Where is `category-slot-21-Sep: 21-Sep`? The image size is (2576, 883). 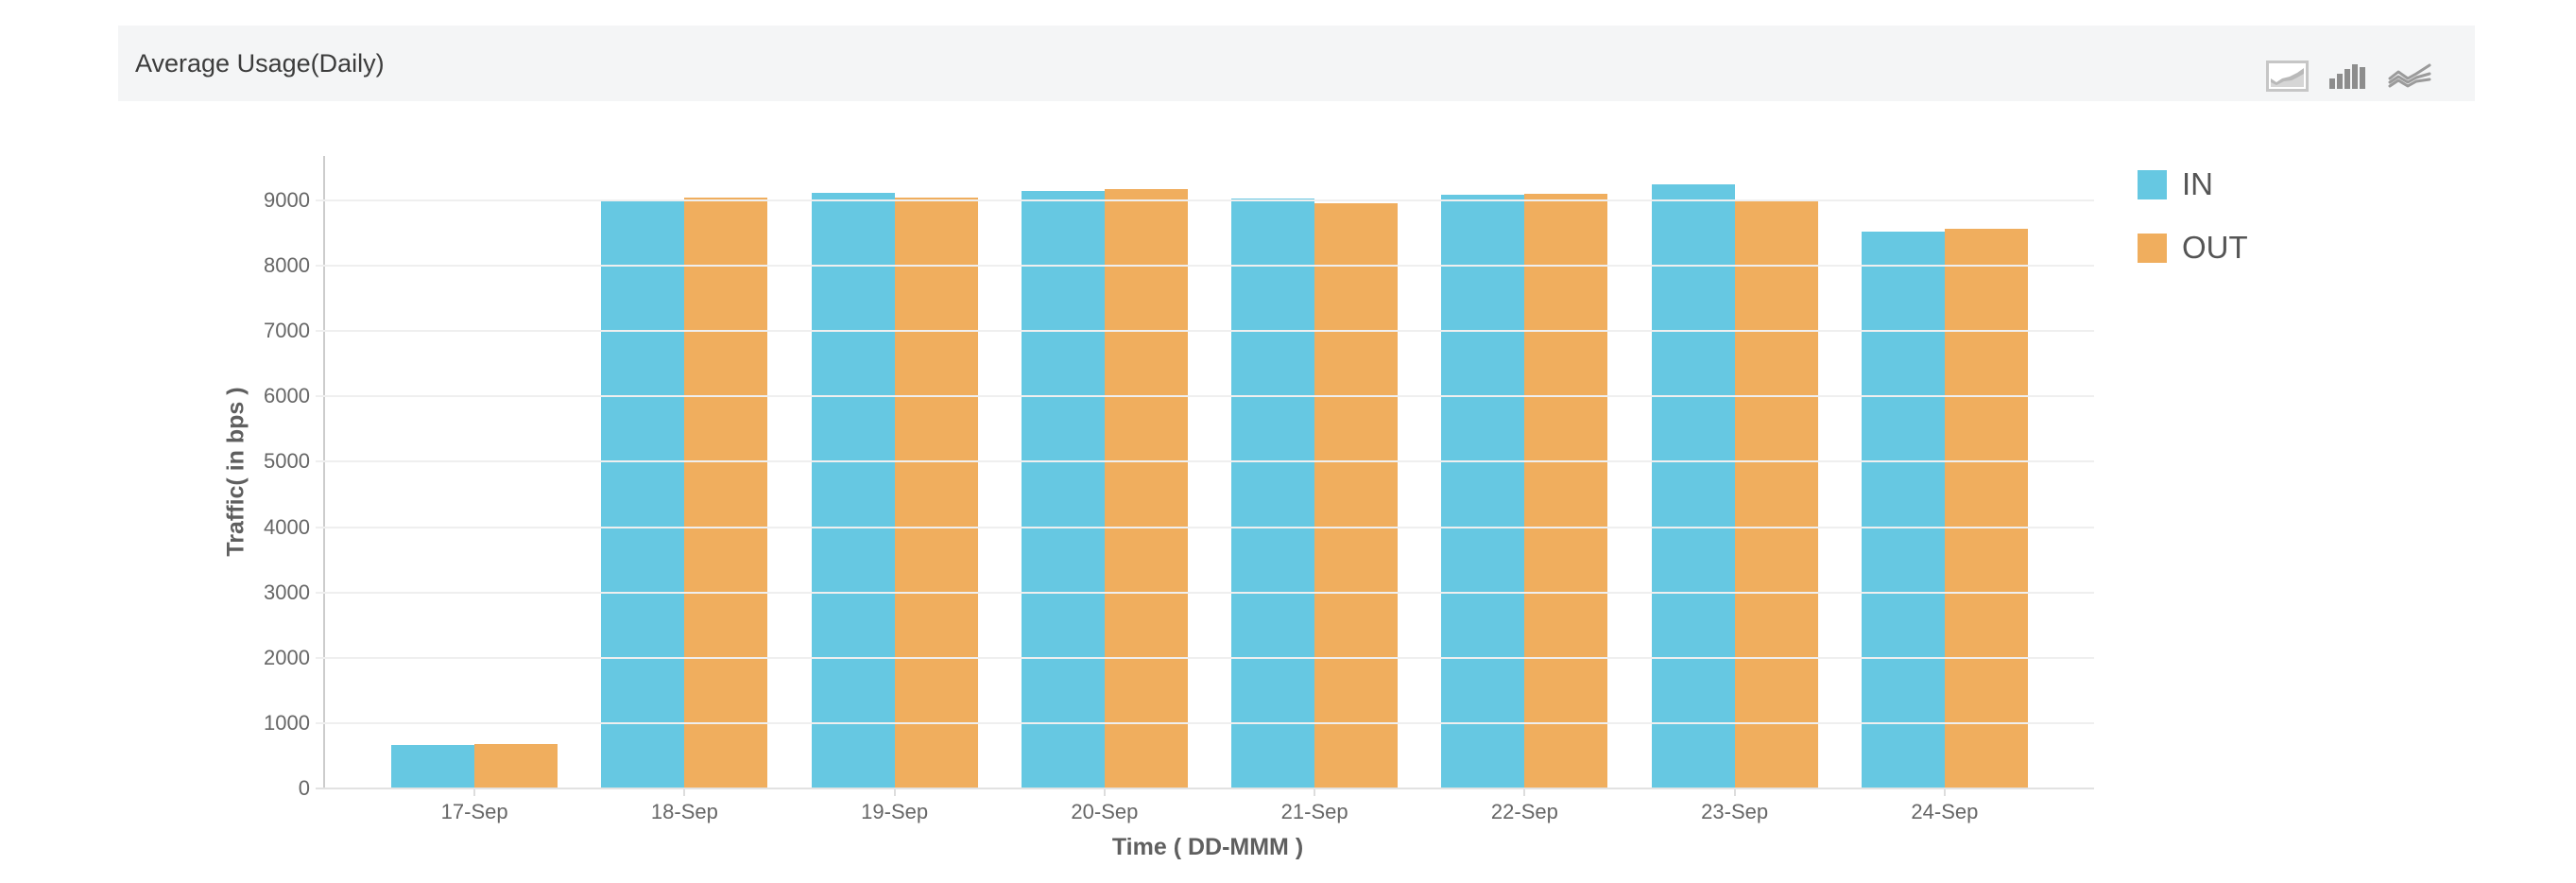 category-slot-21-Sep: 21-Sep is located at coordinates (1314, 489).